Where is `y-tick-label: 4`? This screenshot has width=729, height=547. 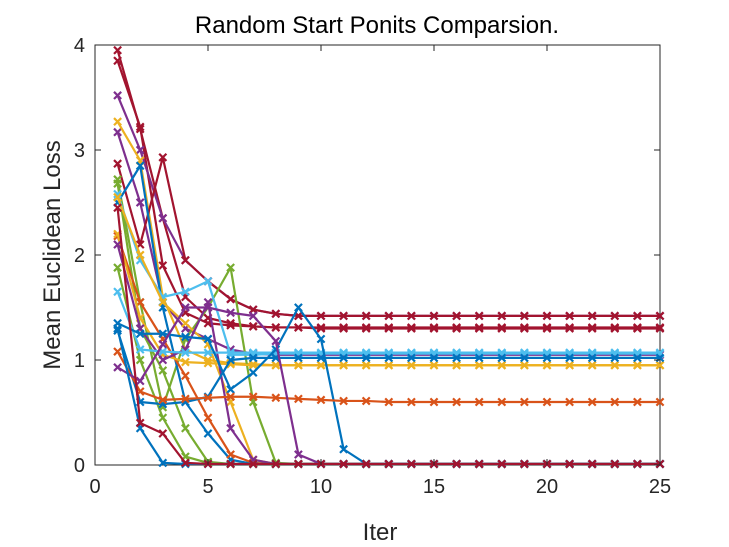
y-tick-label: 4 is located at coordinates (79, 46).